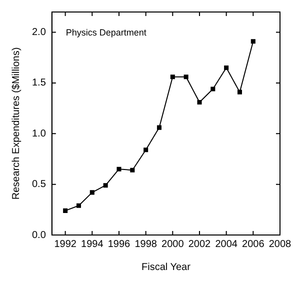  What do you see at coordinates (166, 267) in the screenshot?
I see `x-axis-title: Fiscal Year` at bounding box center [166, 267].